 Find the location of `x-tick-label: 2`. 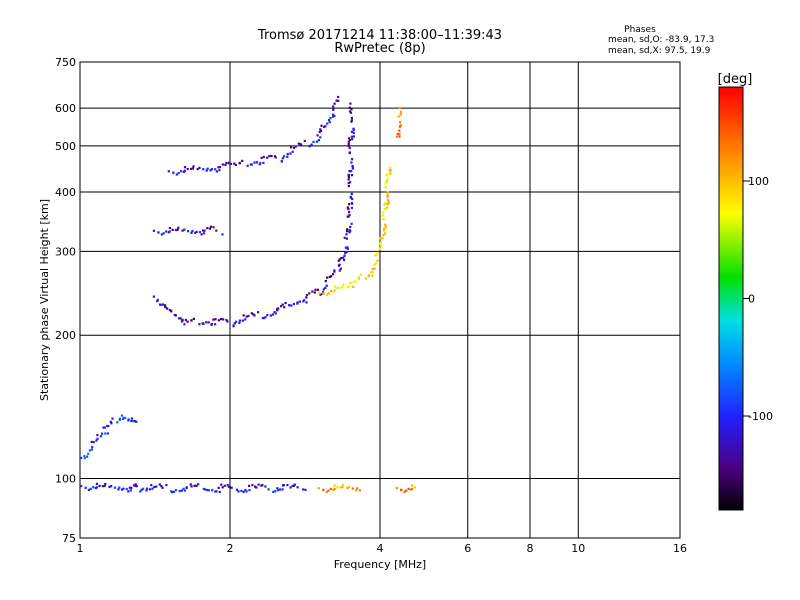

x-tick-label: 2 is located at coordinates (230, 548).